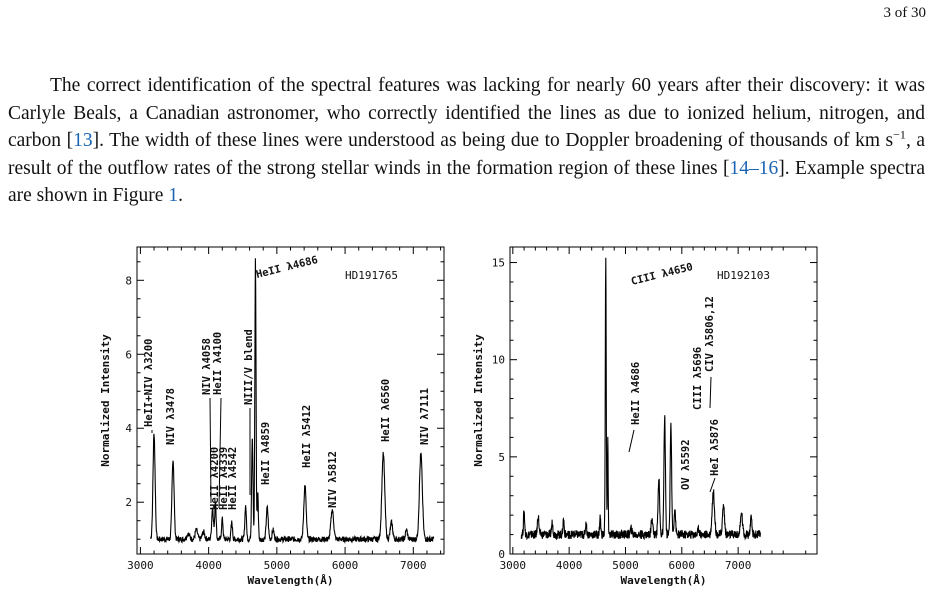  Describe the element at coordinates (768, 168) in the screenshot. I see `citation-link-16: 16` at that location.